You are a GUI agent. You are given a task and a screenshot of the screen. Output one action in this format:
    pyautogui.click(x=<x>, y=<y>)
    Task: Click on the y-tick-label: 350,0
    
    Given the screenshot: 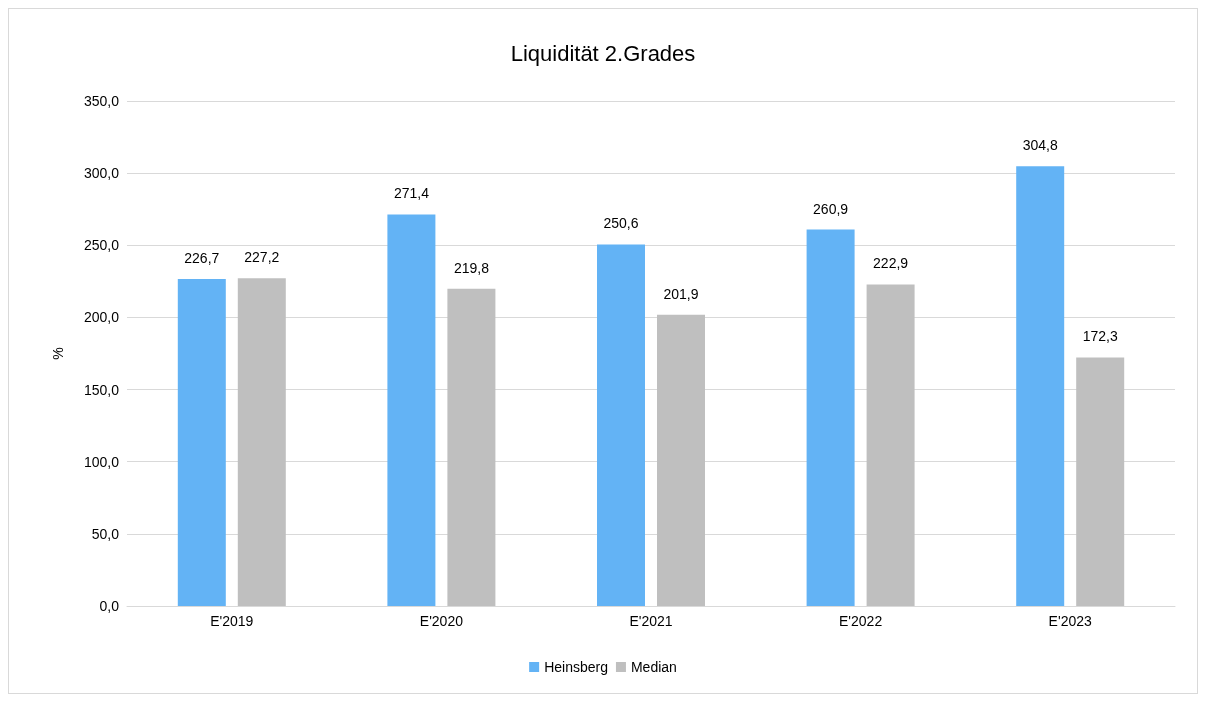 What is the action you would take?
    pyautogui.click(x=101, y=101)
    